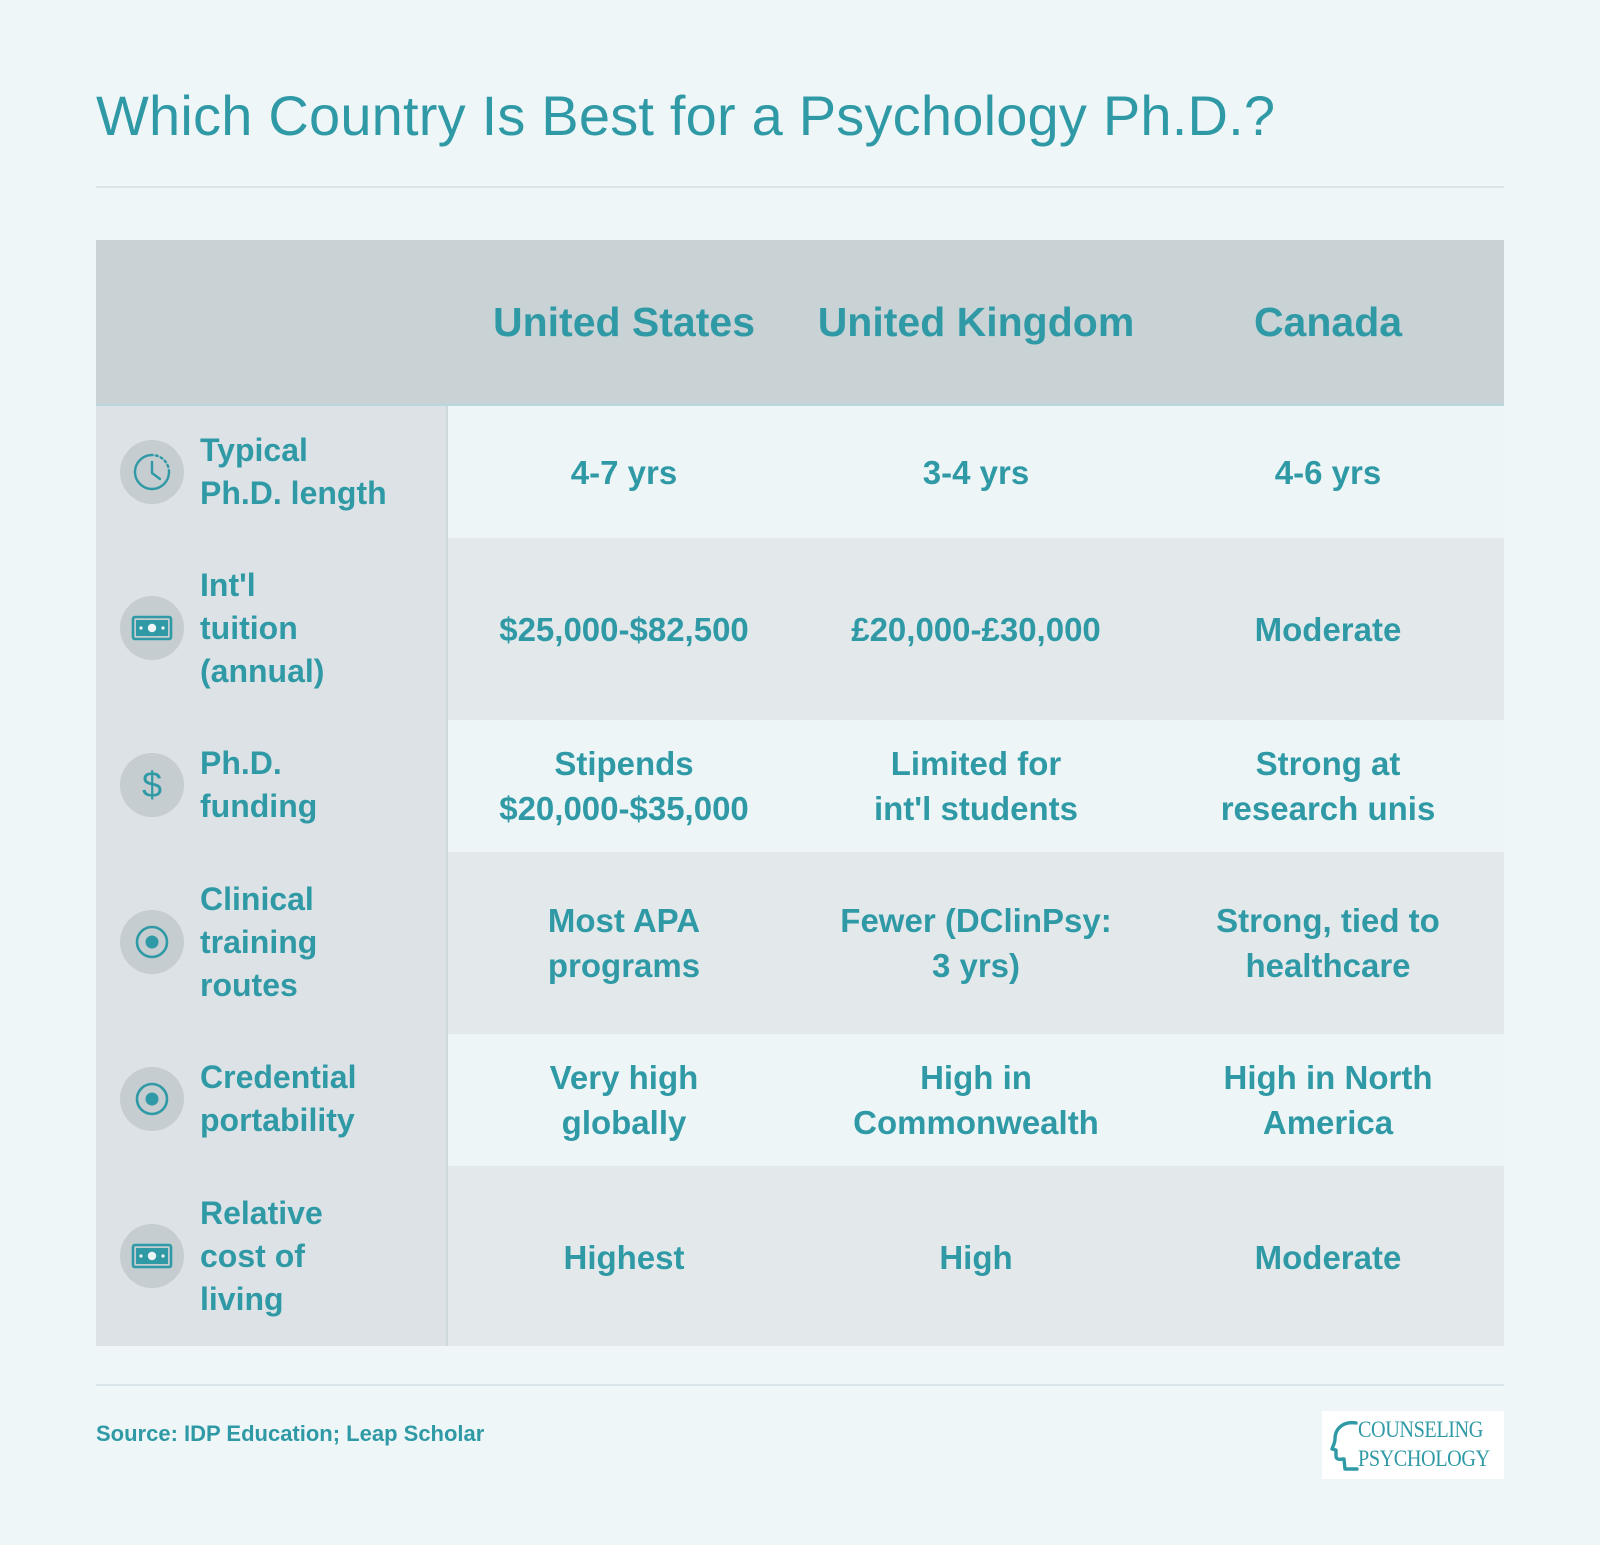  I want to click on row-label: Relative cost of living, so click(261, 1255).